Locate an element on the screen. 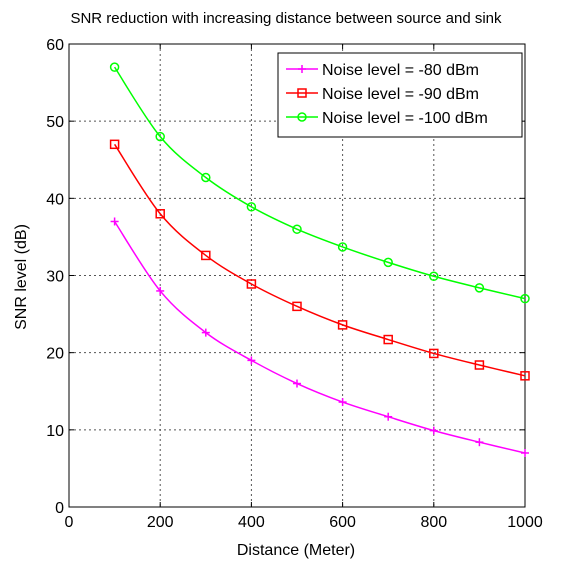  legend-label: Noise level = -100 dBm is located at coordinates (405, 118).